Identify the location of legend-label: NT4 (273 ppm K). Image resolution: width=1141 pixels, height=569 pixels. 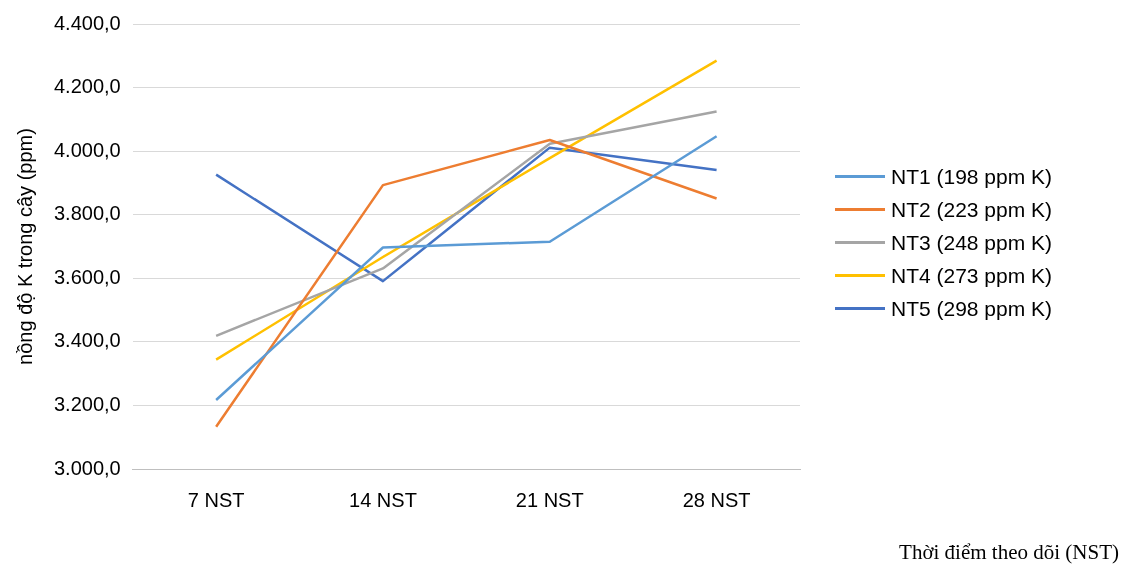
(972, 275).